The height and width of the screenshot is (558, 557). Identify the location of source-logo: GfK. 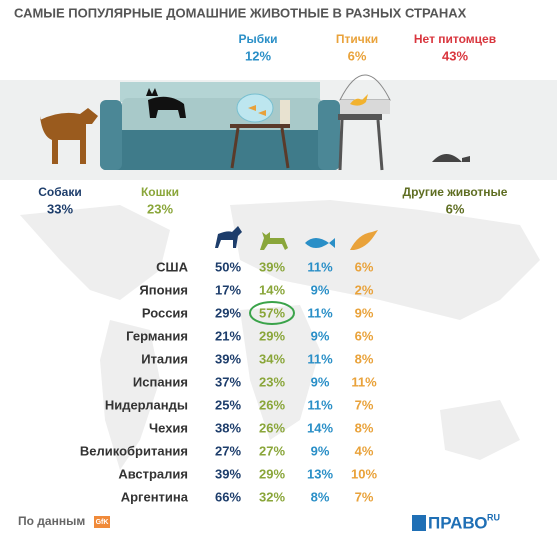
(102, 522).